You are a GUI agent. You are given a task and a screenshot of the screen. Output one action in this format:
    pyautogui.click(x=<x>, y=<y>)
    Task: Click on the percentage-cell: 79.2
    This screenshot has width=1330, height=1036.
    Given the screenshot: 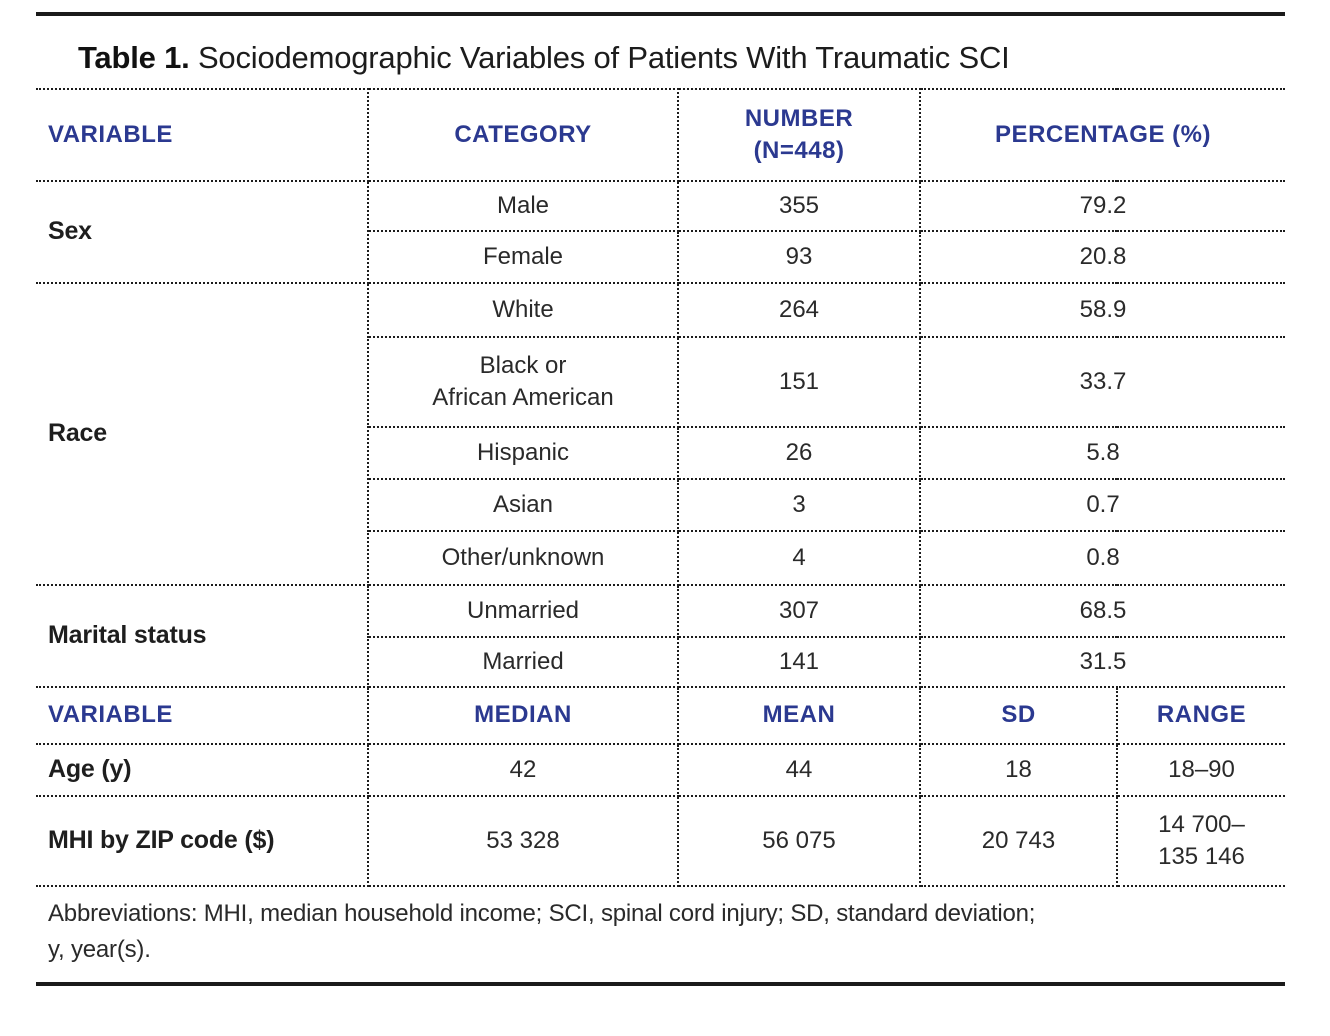 What is the action you would take?
    pyautogui.click(x=1102, y=206)
    